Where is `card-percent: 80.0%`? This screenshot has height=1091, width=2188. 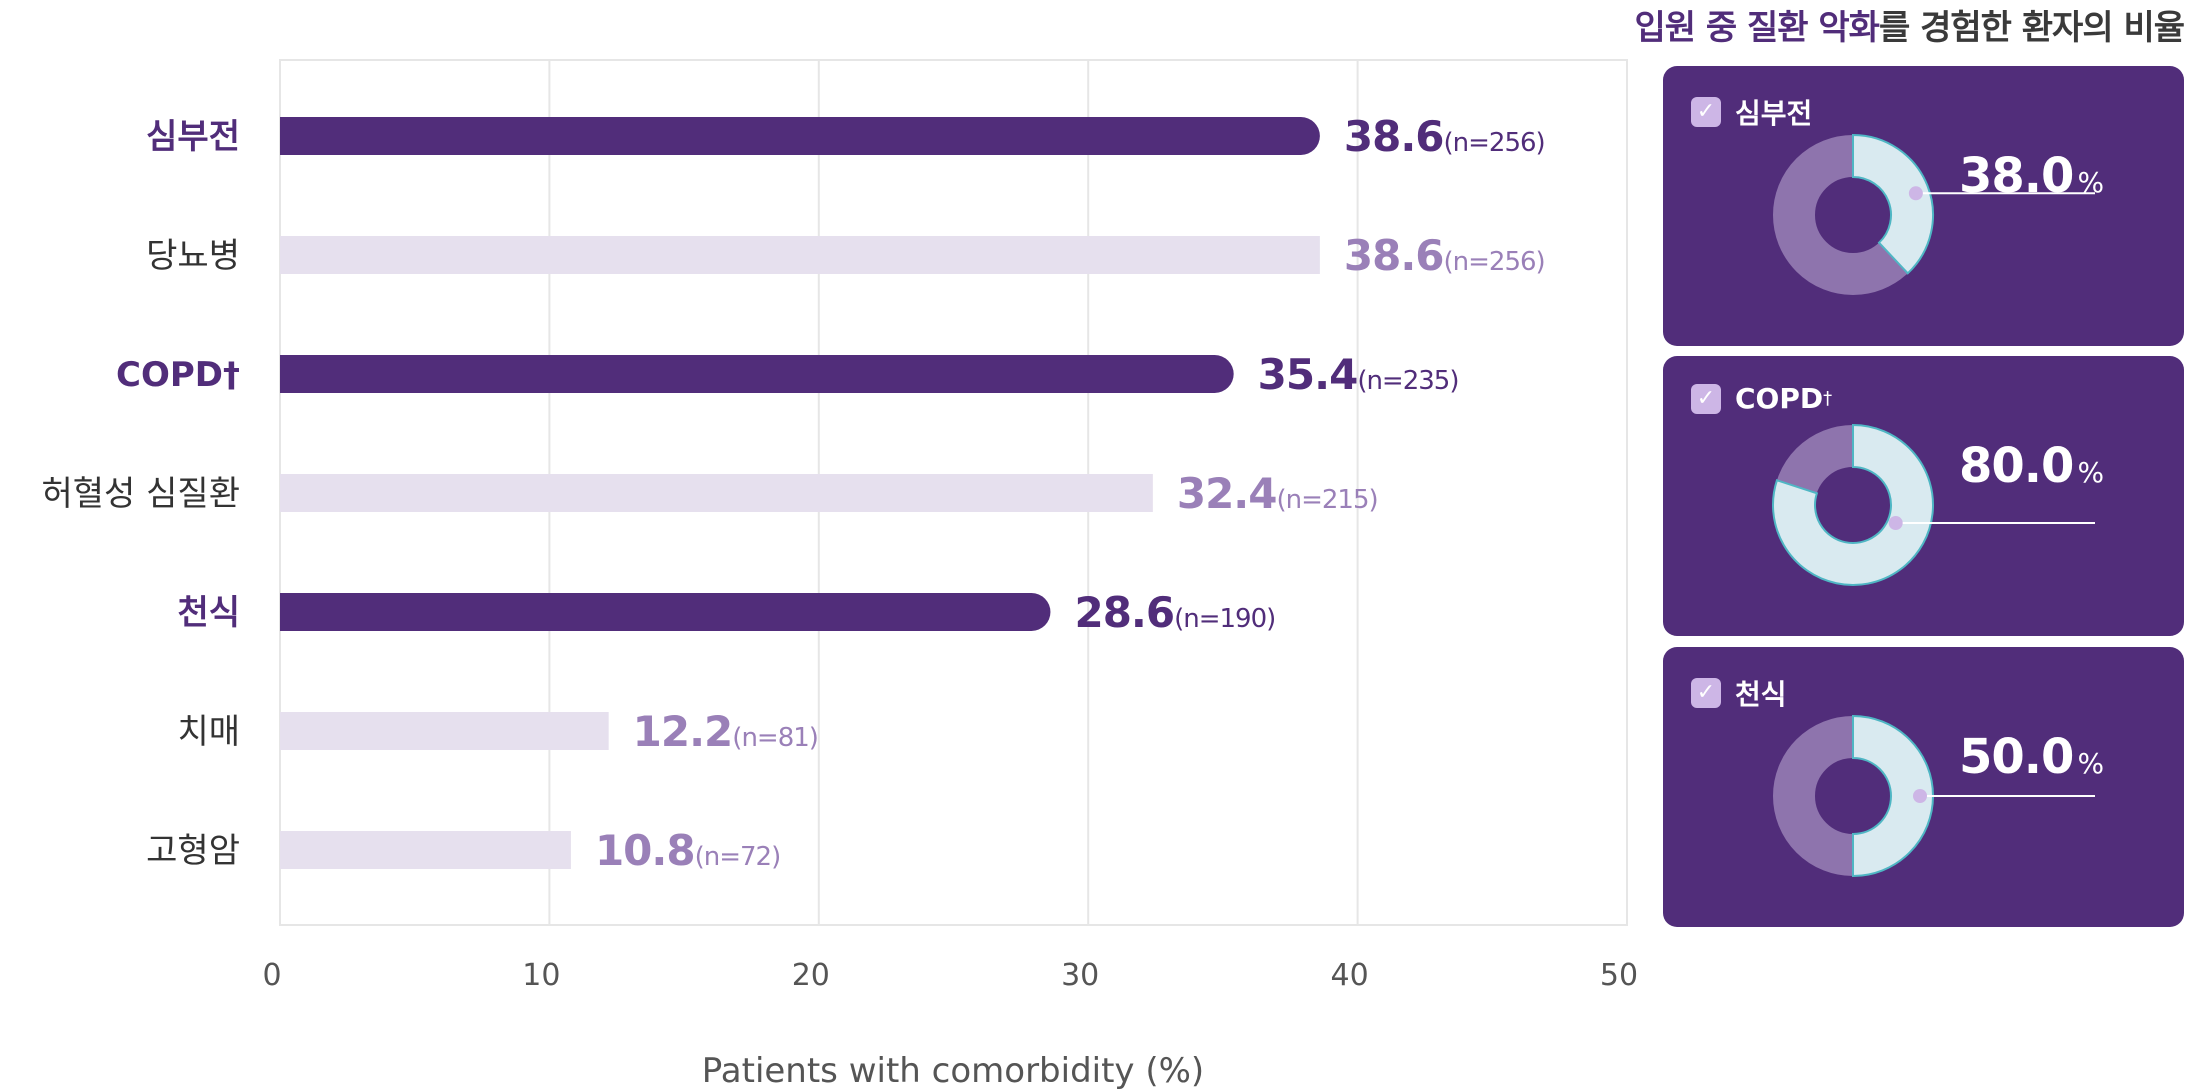 card-percent: 80.0% is located at coordinates (2031, 466).